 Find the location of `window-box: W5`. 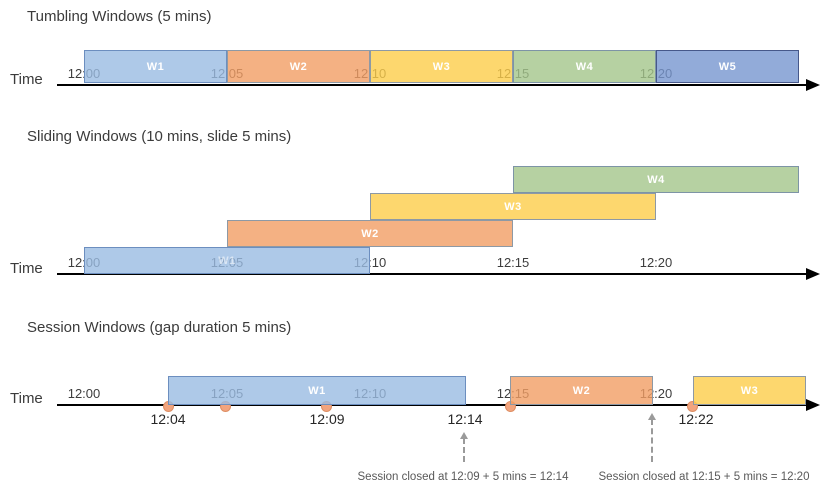

window-box: W5 is located at coordinates (727, 66).